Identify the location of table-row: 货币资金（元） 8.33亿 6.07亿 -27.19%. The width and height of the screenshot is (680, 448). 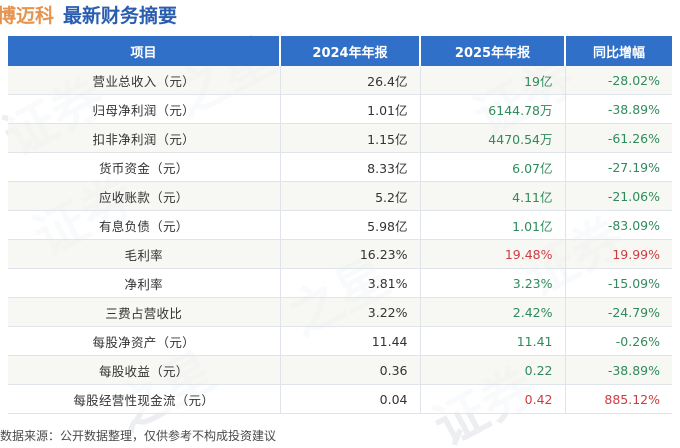
(340, 167).